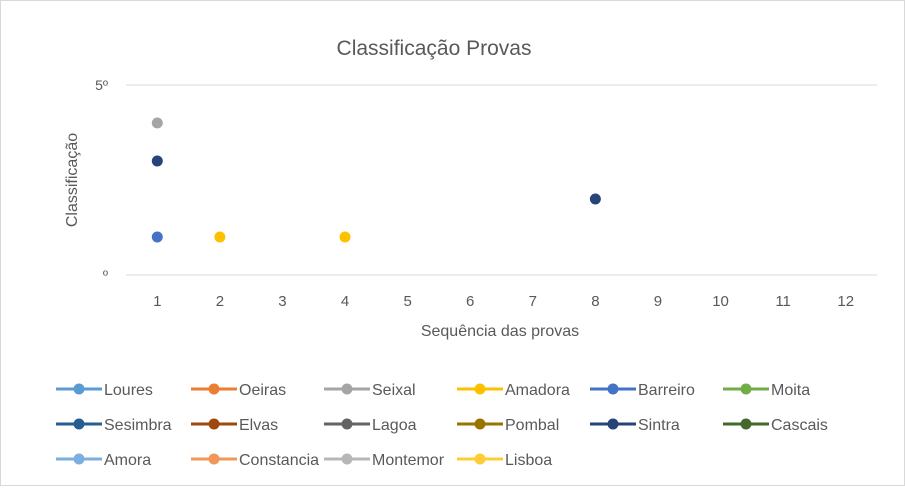 Image resolution: width=905 pixels, height=490 pixels. I want to click on legend-item-lisboa: Lisboa, so click(504, 460).